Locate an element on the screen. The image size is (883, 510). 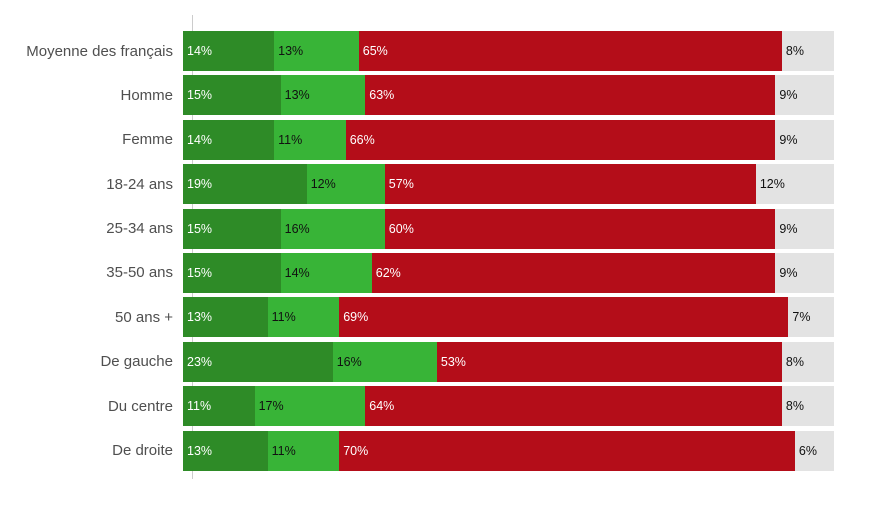
segment-value-label: 66% is located at coordinates (362, 139).